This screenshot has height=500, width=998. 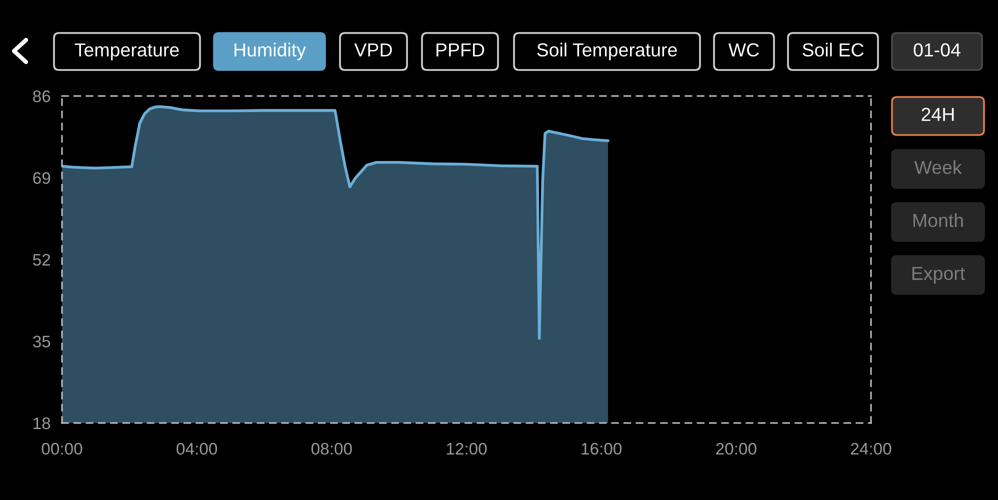 I want to click on x-tick-label: 04:00, so click(x=197, y=448).